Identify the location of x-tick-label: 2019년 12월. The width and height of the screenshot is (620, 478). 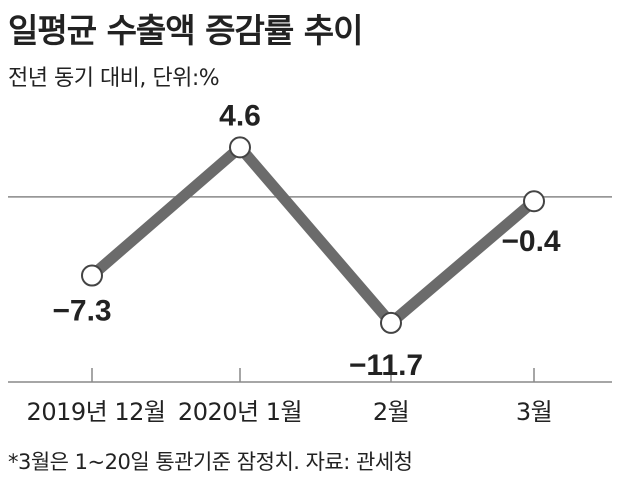
(96, 412).